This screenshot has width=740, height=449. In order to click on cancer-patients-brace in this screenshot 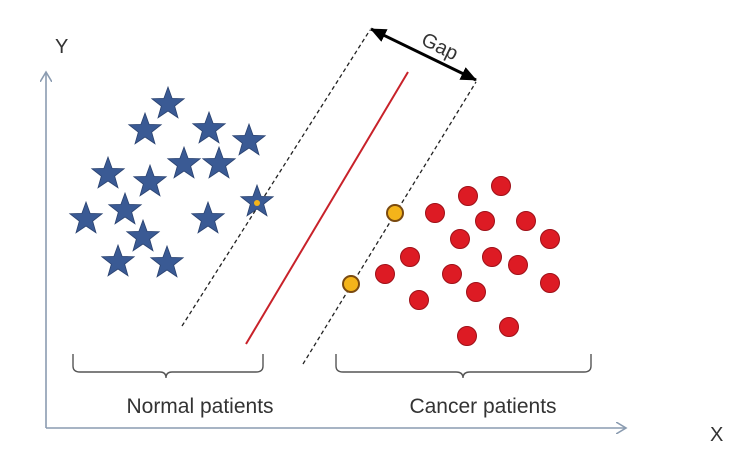, I will do `click(463, 366)`.